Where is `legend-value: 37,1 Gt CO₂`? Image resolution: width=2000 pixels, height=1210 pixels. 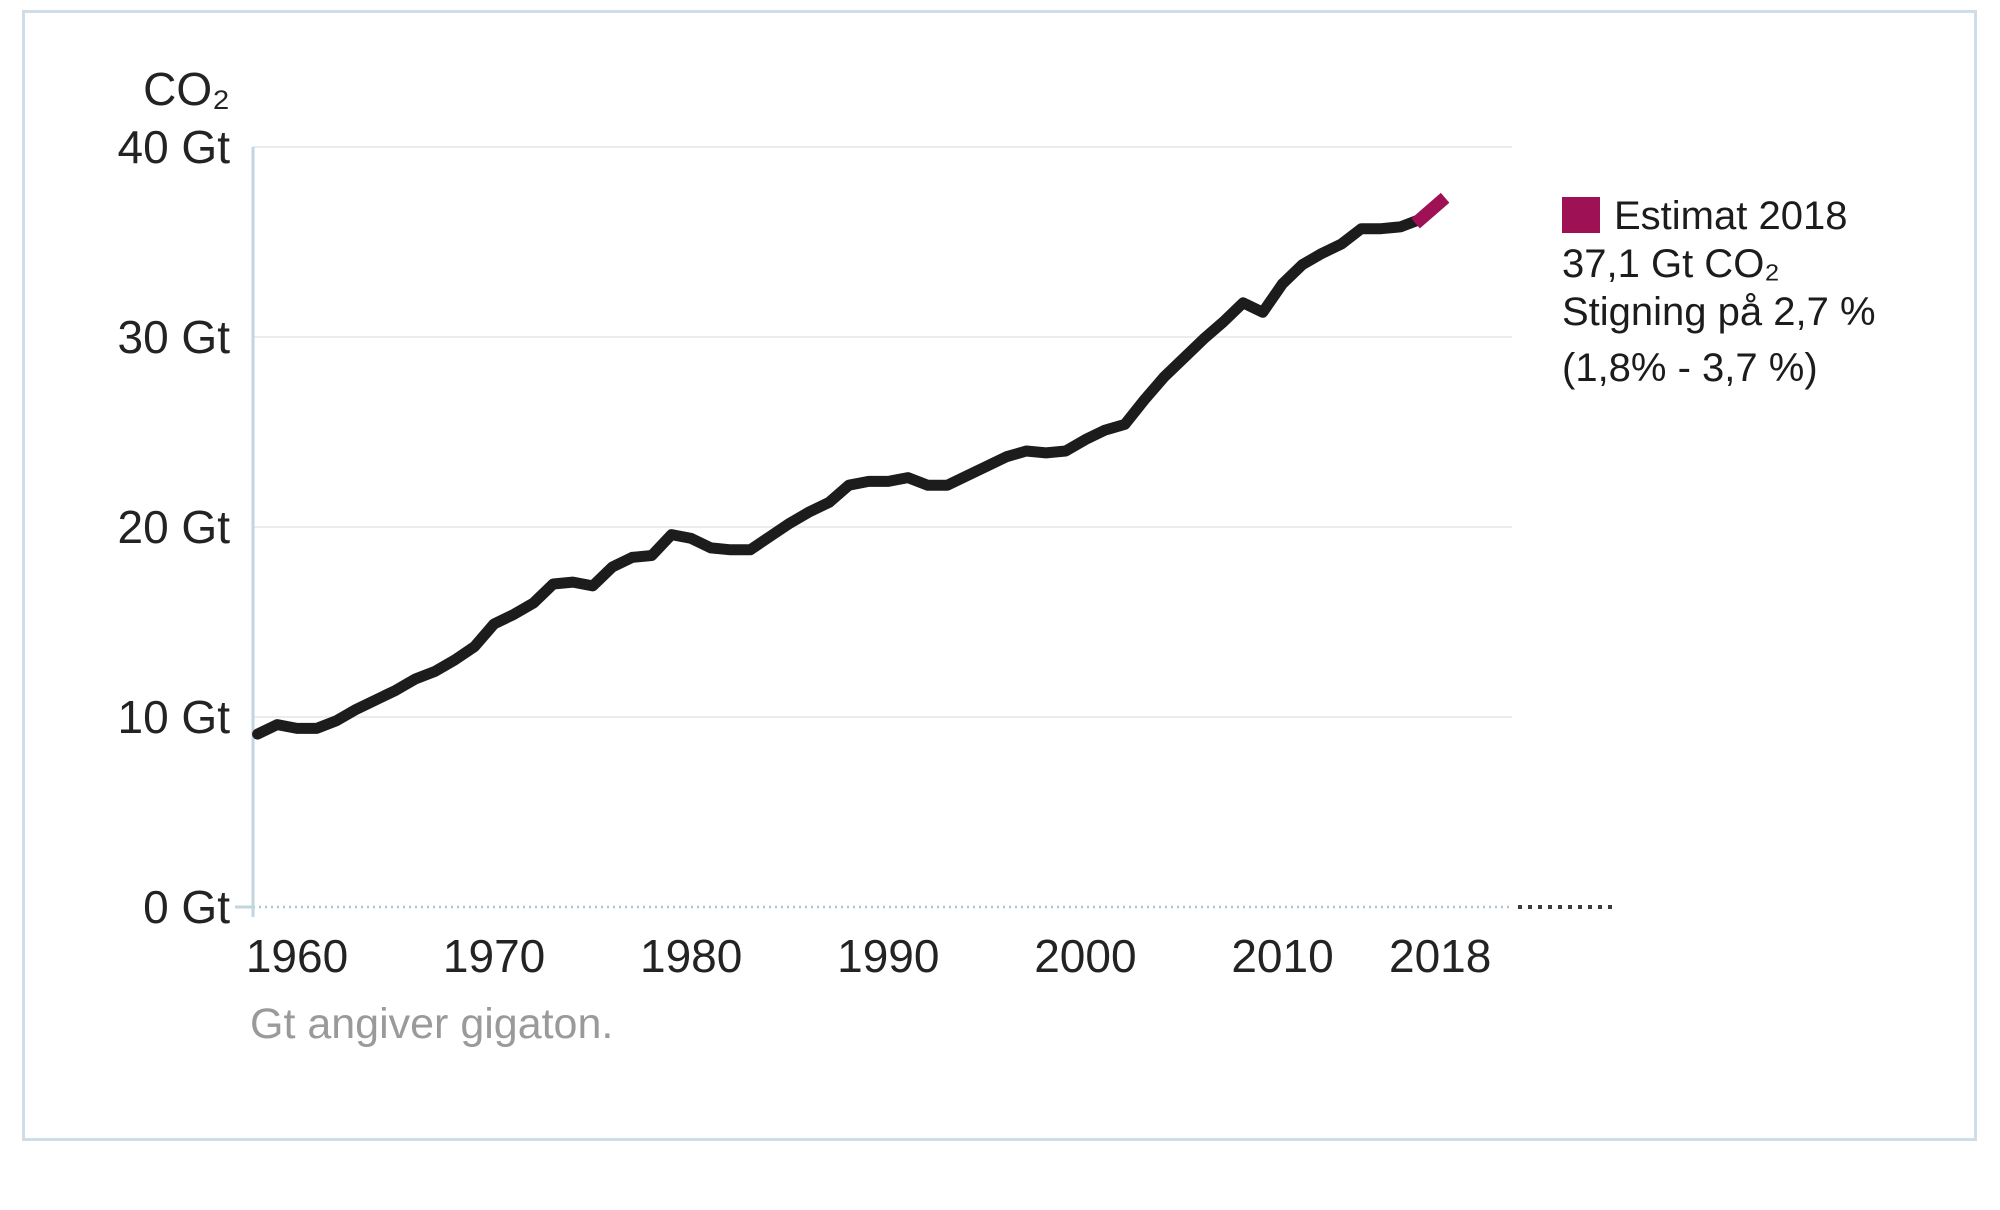
legend-value: 37,1 Gt CO₂ is located at coordinates (1671, 264).